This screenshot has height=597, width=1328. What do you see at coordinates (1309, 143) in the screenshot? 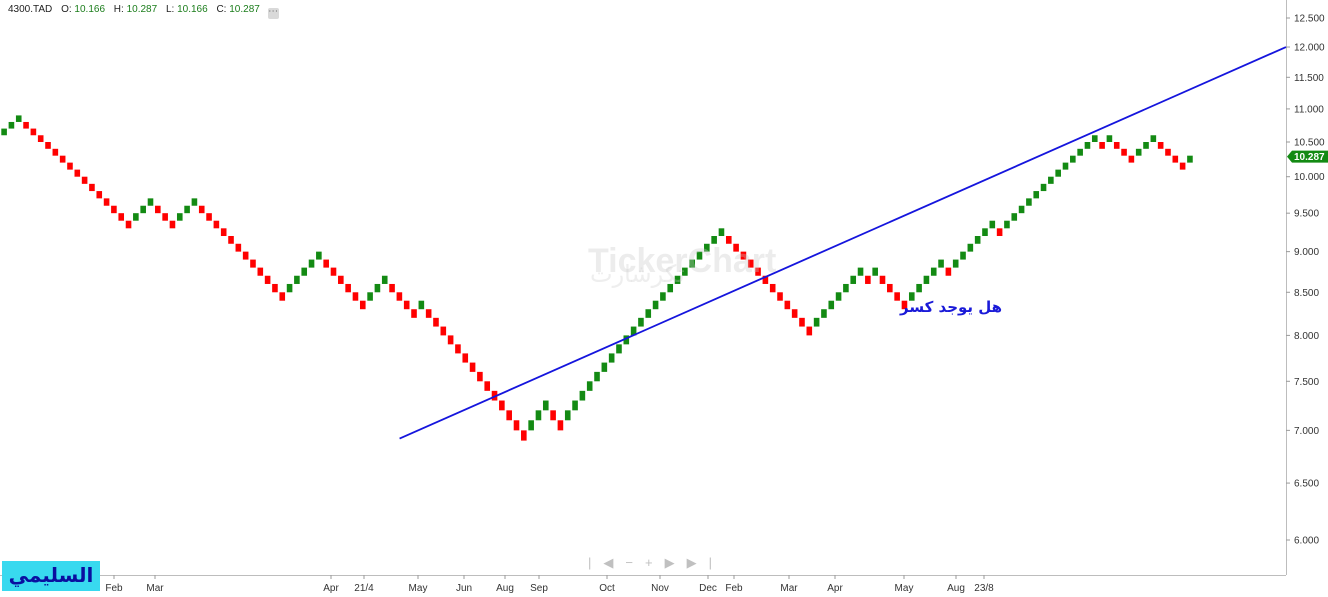
I see `y-tick-label: 10.500` at bounding box center [1309, 143].